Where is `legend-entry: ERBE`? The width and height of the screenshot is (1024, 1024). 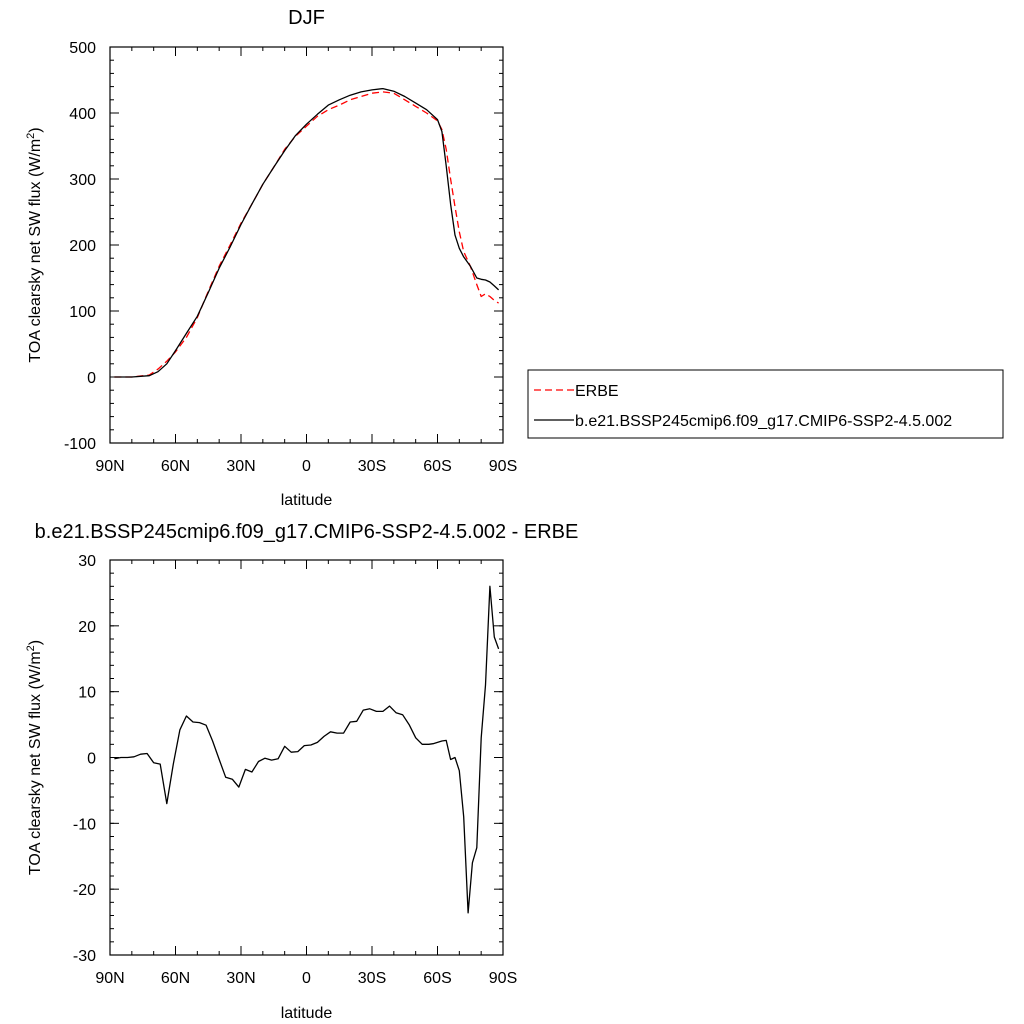
legend-entry: ERBE is located at coordinates (597, 391).